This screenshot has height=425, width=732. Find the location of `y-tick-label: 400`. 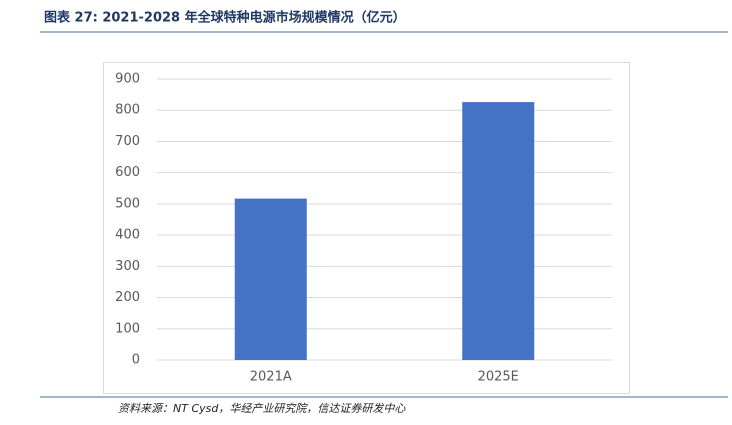

y-tick-label: 400 is located at coordinates (127, 235).